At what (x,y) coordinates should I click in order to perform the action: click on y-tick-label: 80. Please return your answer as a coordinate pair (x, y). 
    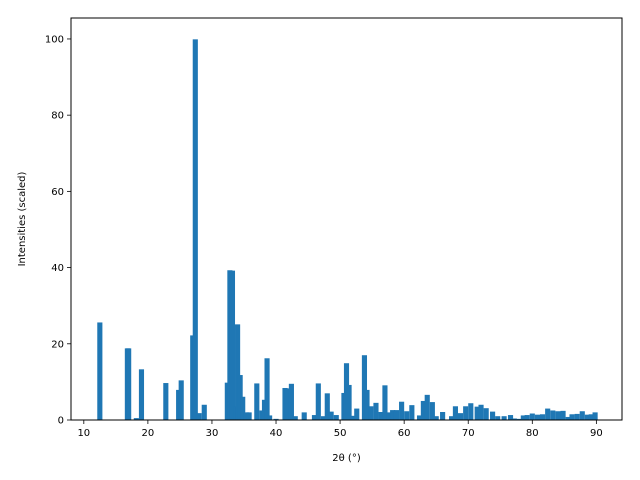
    Looking at the image, I should click on (57, 116).